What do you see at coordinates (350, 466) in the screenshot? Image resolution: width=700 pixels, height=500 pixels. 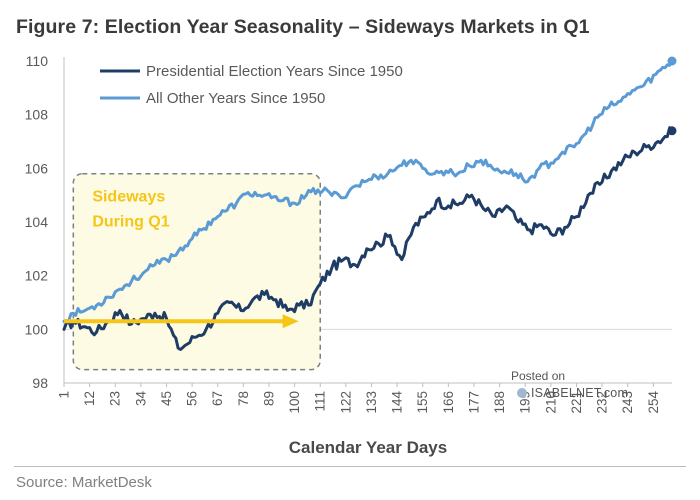 I see `source-divider` at bounding box center [350, 466].